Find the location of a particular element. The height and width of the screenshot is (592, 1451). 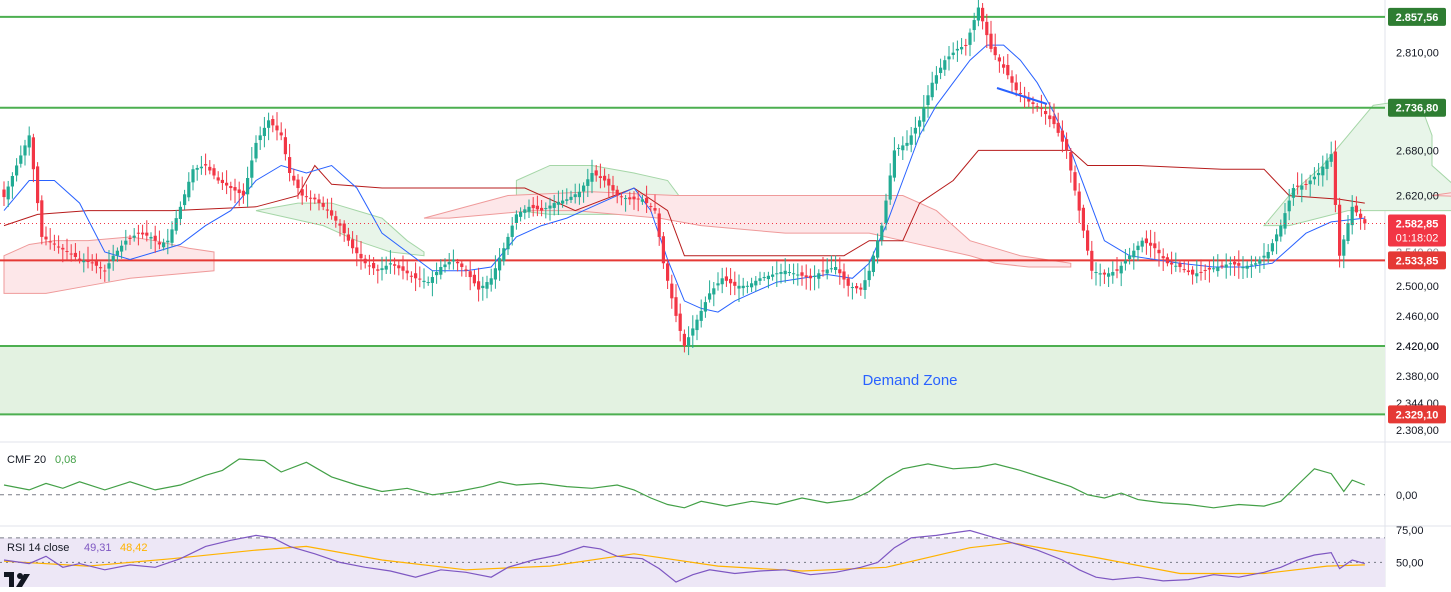

cmf-tick: 0,00 is located at coordinates (1406, 496).